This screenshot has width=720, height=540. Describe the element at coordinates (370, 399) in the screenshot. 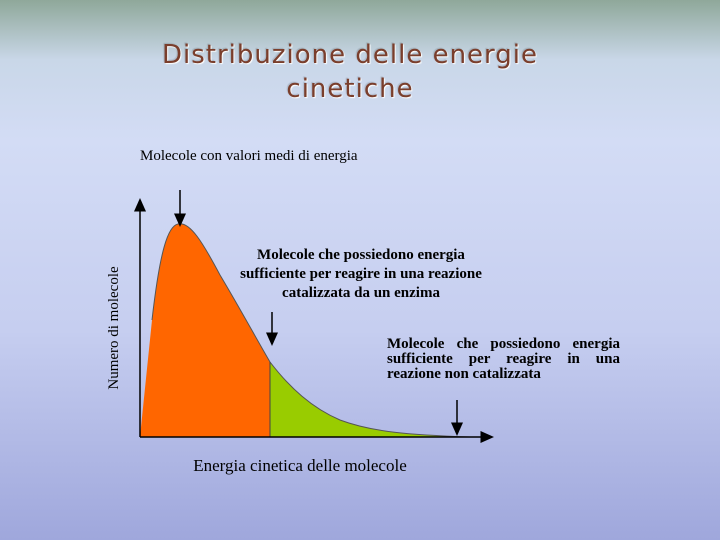

I see `green-area` at that location.